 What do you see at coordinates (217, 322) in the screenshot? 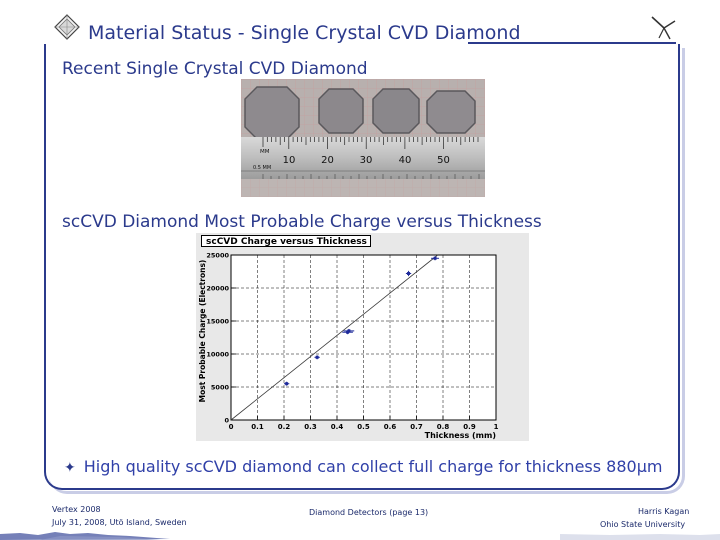
I see `y-tick-label: 15000` at bounding box center [217, 322].